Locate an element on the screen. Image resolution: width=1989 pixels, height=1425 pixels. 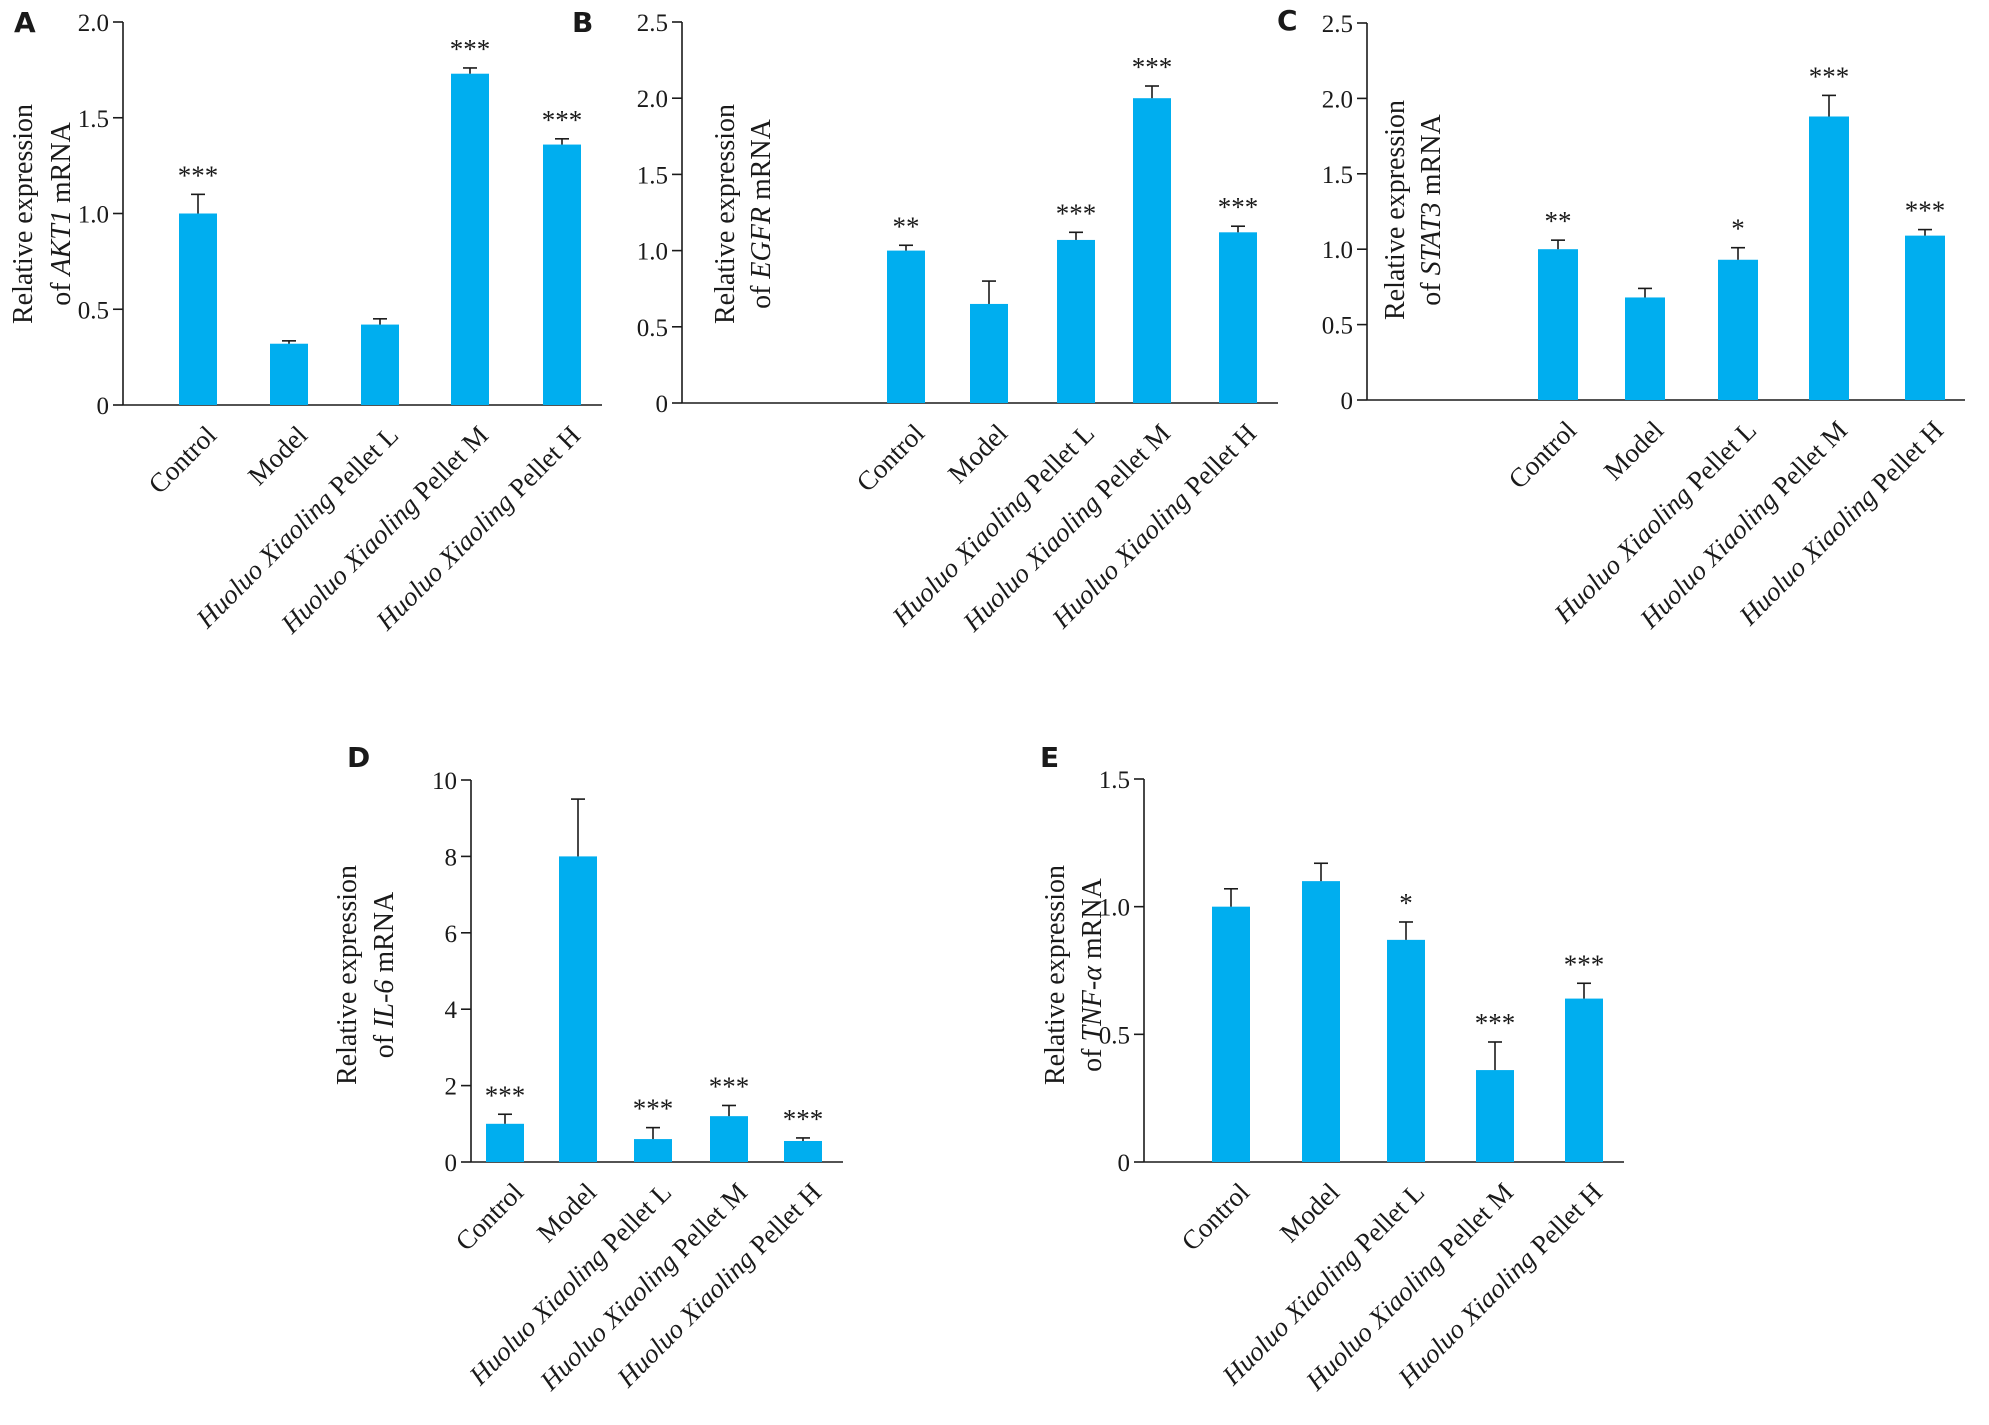
panel-letter: E is located at coordinates (1049, 757).